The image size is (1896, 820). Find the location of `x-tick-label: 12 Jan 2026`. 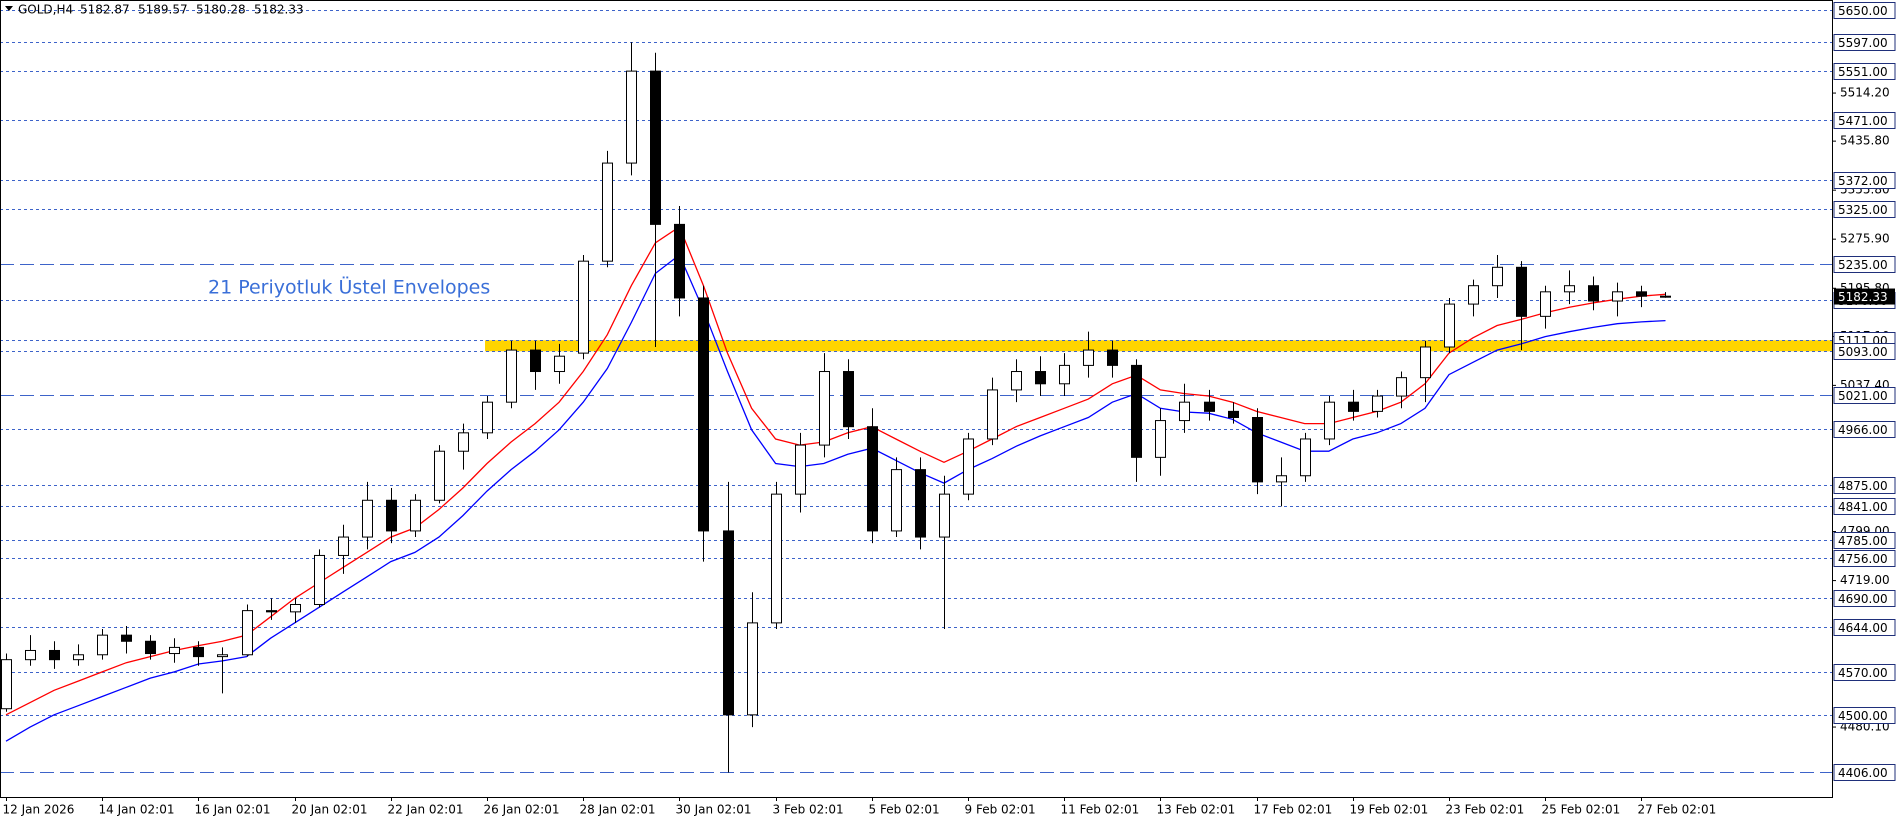

x-tick-label: 12 Jan 2026 is located at coordinates (39, 810).